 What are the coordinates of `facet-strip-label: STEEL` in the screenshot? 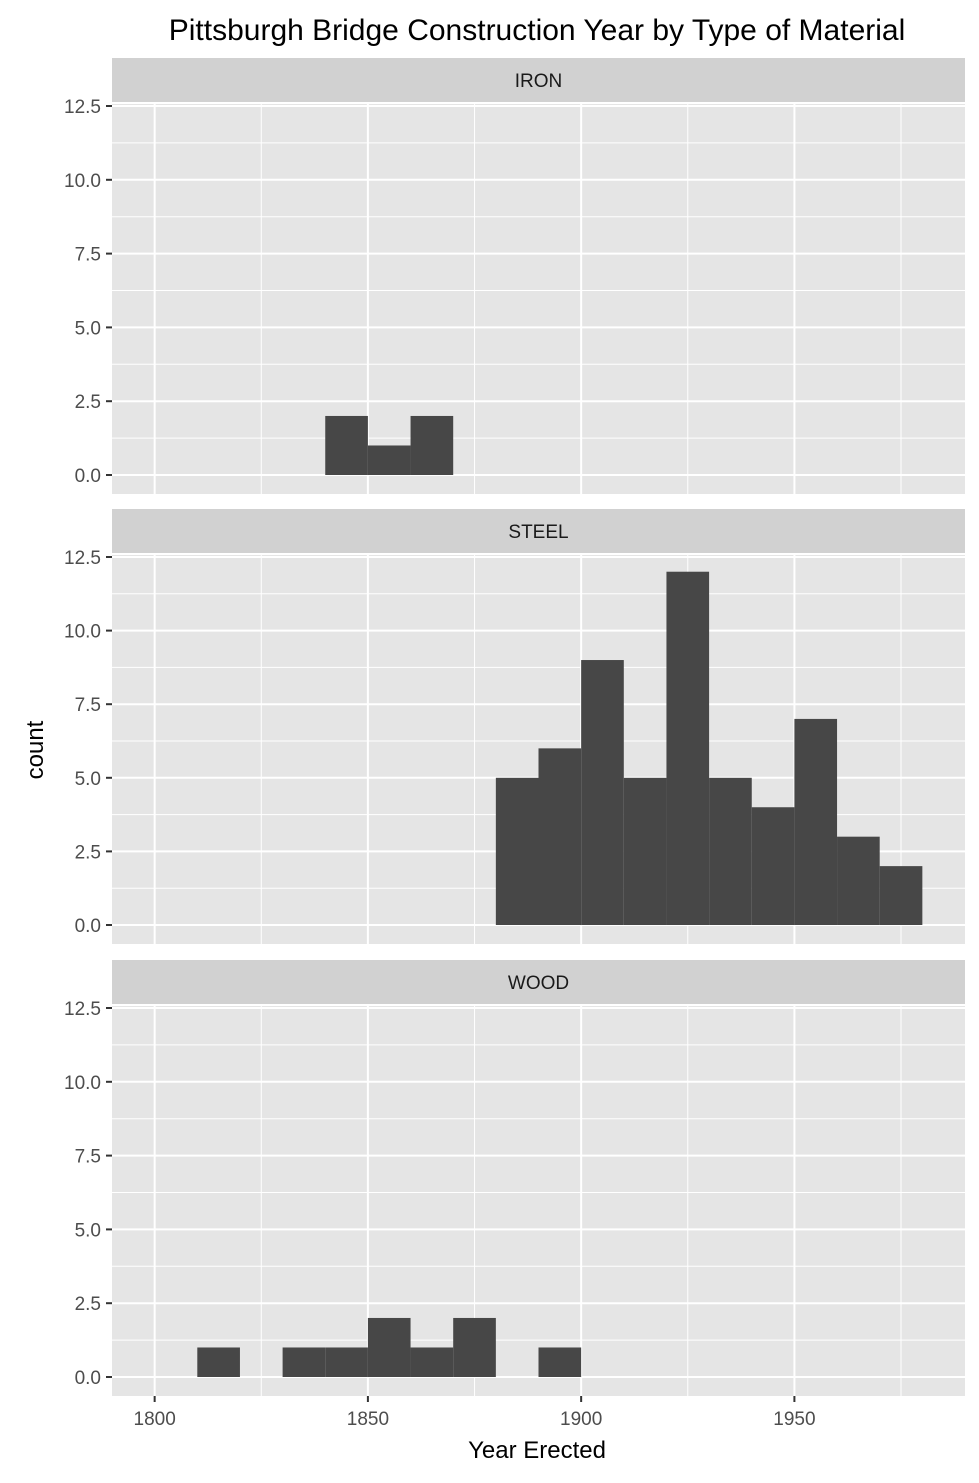 It's located at (538, 532).